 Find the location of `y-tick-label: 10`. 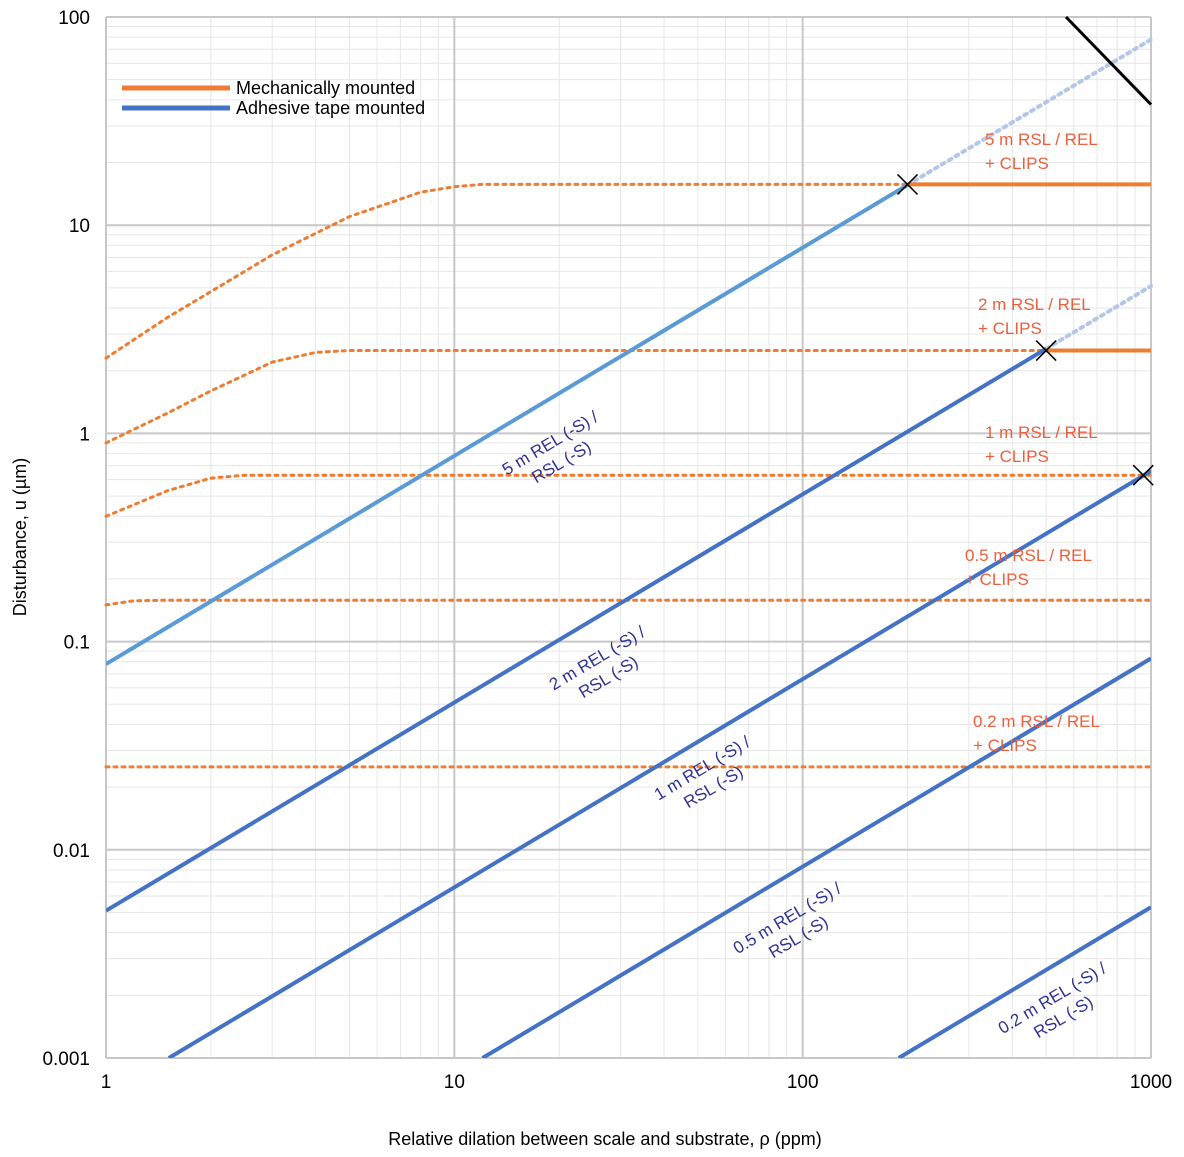

y-tick-label: 10 is located at coordinates (79, 226).